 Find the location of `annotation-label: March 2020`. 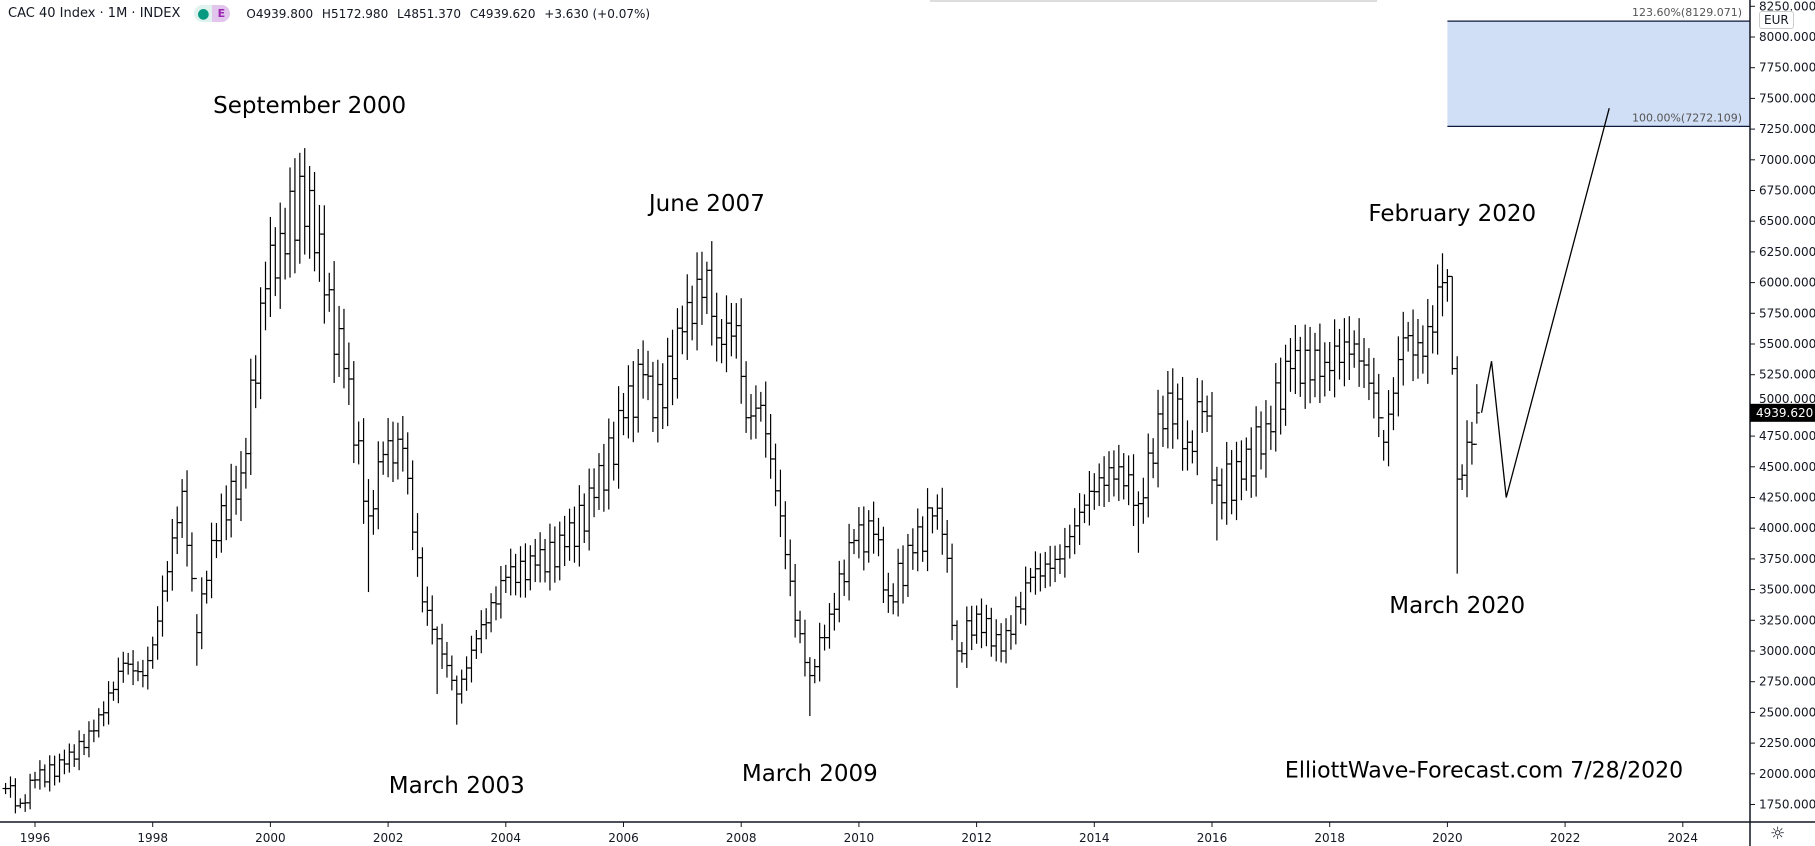

annotation-label: March 2020 is located at coordinates (1457, 605).